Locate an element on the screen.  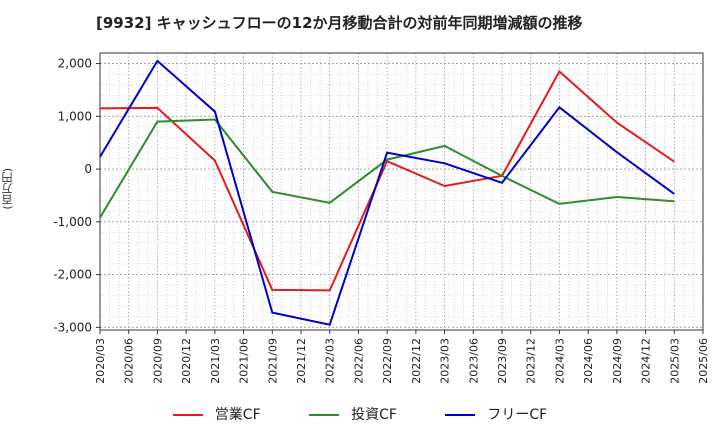
legend: 営業CF 投資CF フリーCF is located at coordinates (360, 414).